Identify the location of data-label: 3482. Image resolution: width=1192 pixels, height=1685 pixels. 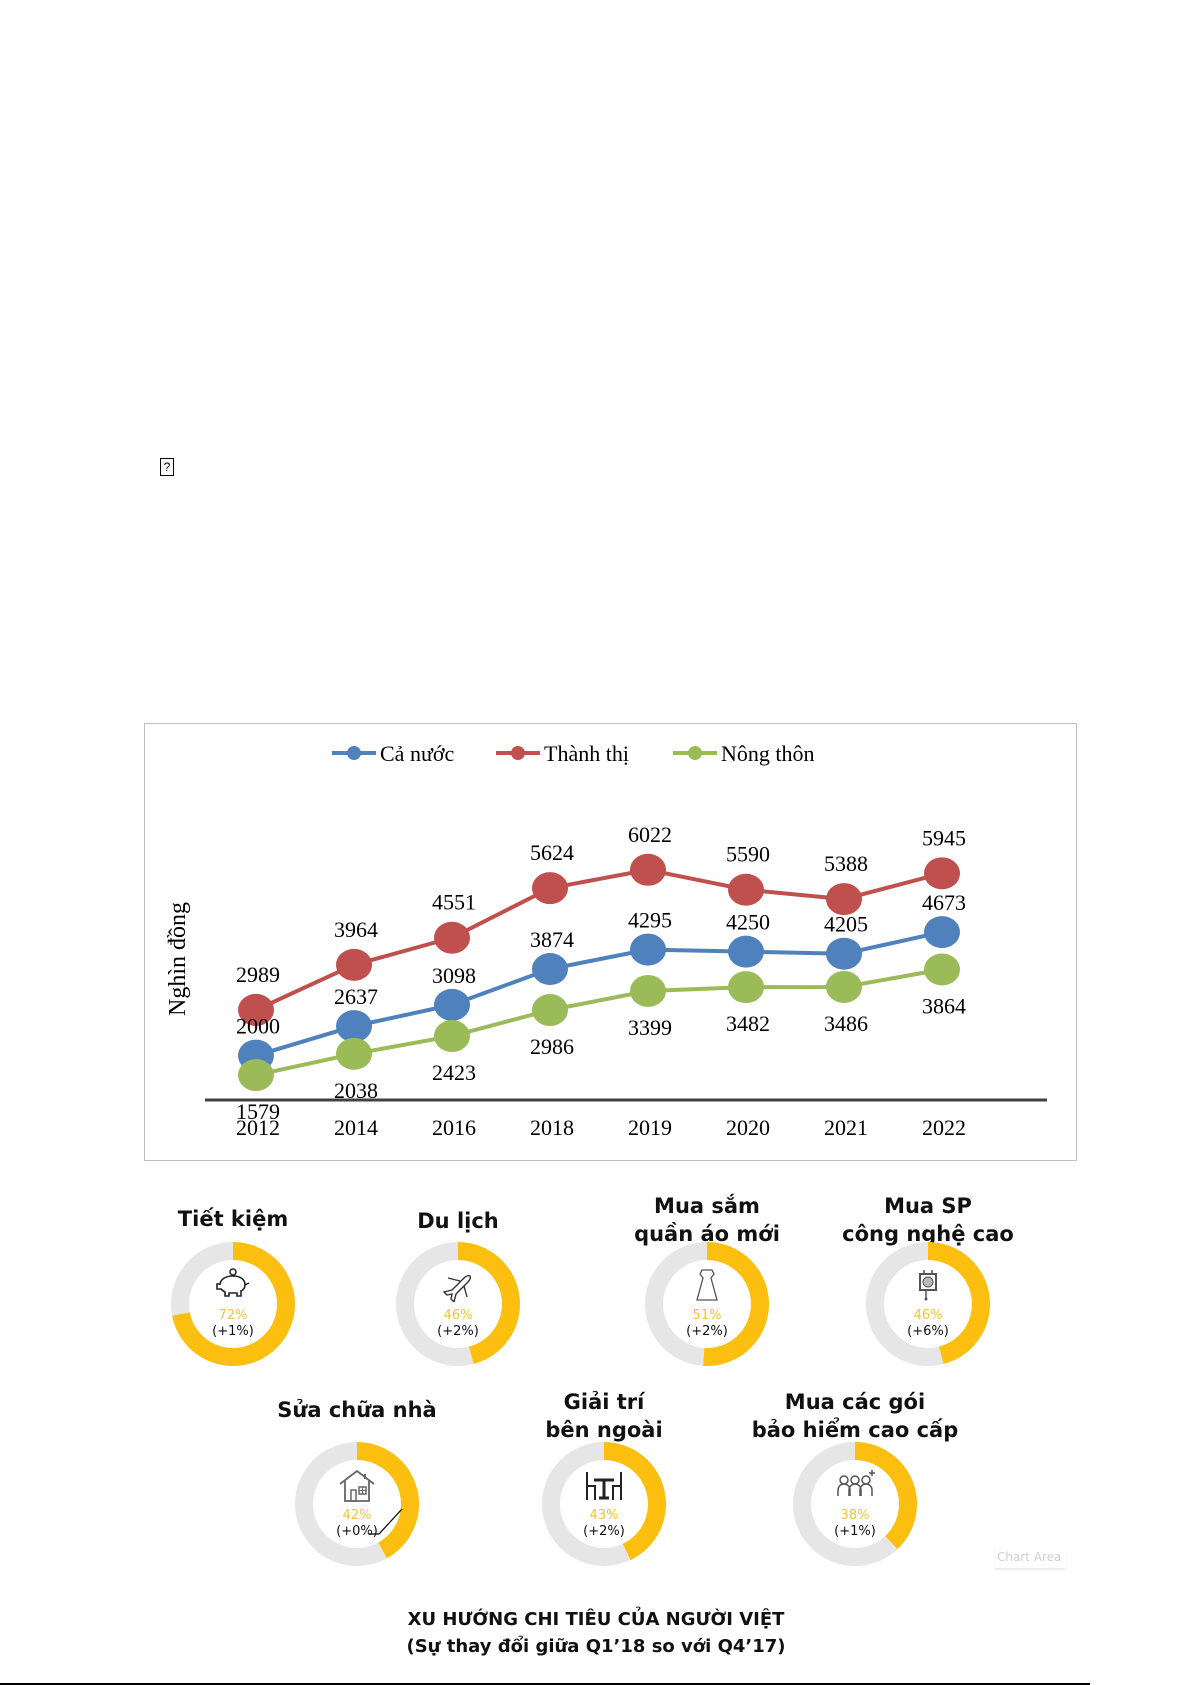
(748, 1023).